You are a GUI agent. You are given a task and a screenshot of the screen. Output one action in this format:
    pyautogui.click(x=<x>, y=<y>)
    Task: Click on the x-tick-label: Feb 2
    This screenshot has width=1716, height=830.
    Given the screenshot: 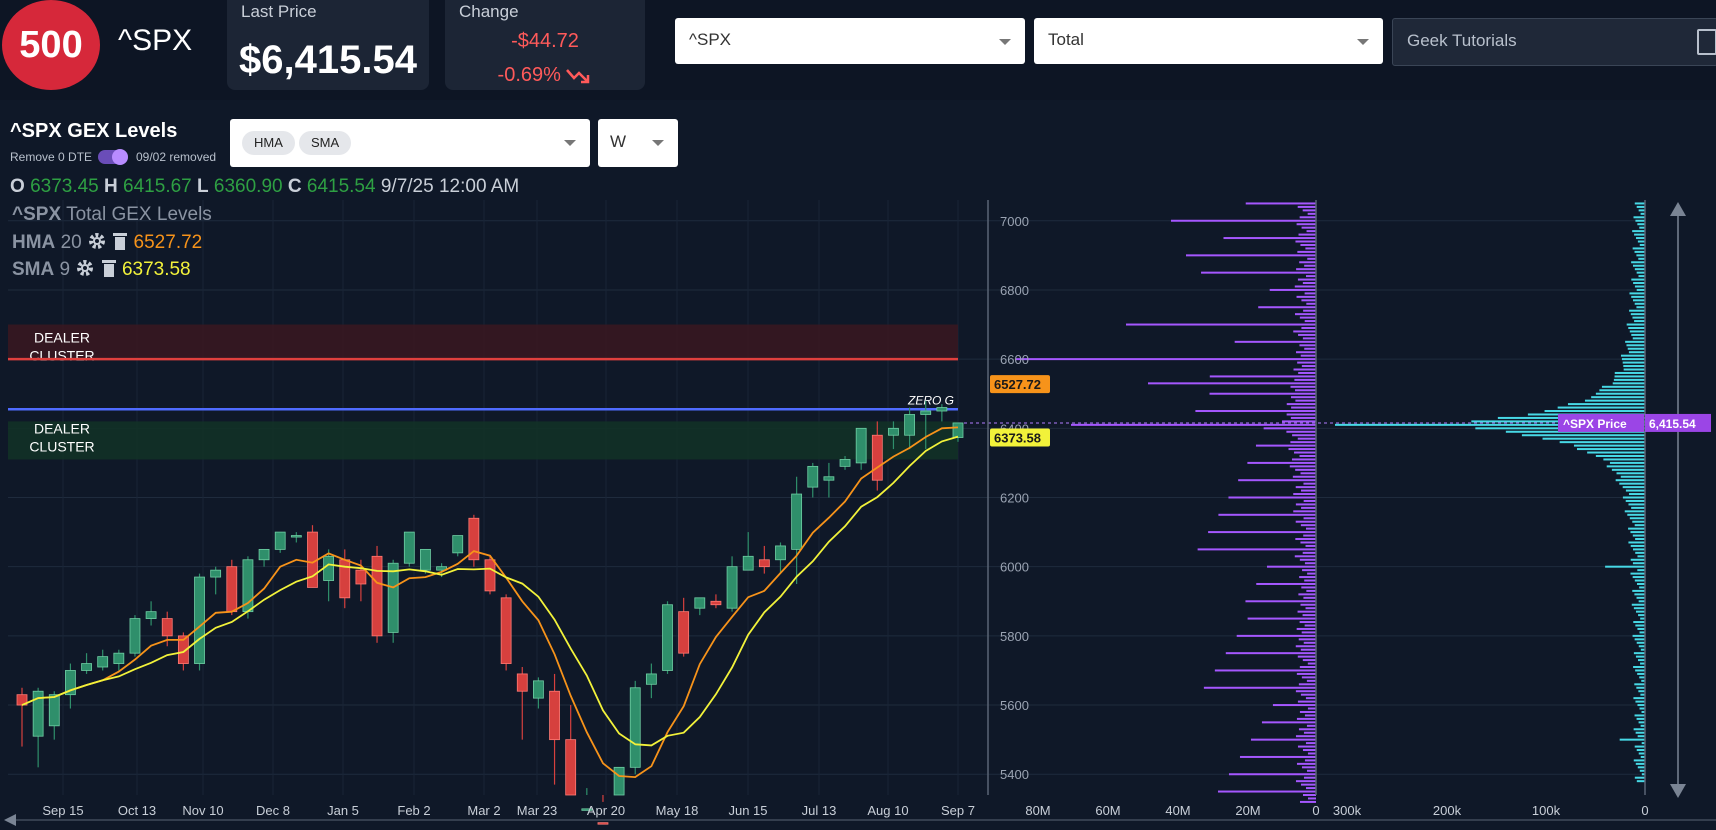 What is the action you would take?
    pyautogui.click(x=413, y=810)
    